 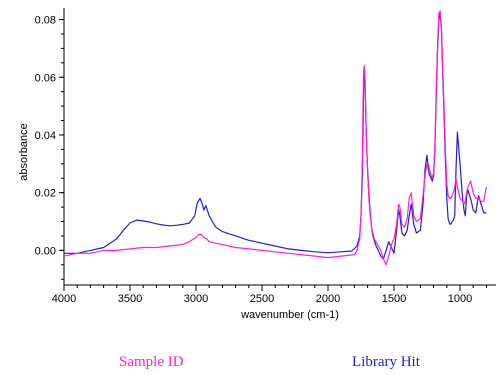 What do you see at coordinates (45, 78) in the screenshot?
I see `y-tick-label: 0.06` at bounding box center [45, 78].